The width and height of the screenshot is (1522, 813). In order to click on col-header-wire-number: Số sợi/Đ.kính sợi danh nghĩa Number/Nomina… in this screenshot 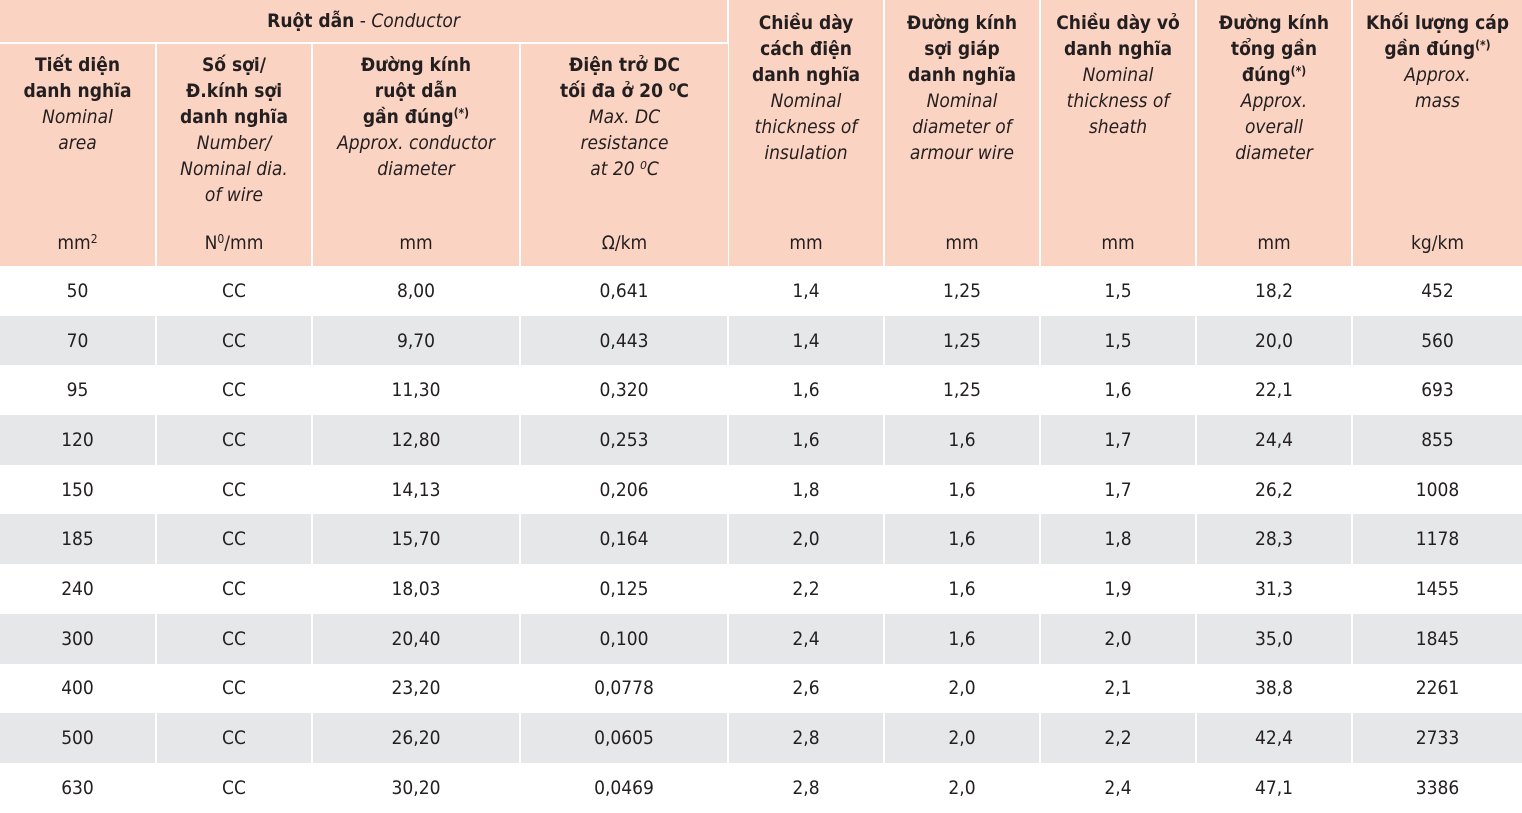, I will do `click(234, 154)`.